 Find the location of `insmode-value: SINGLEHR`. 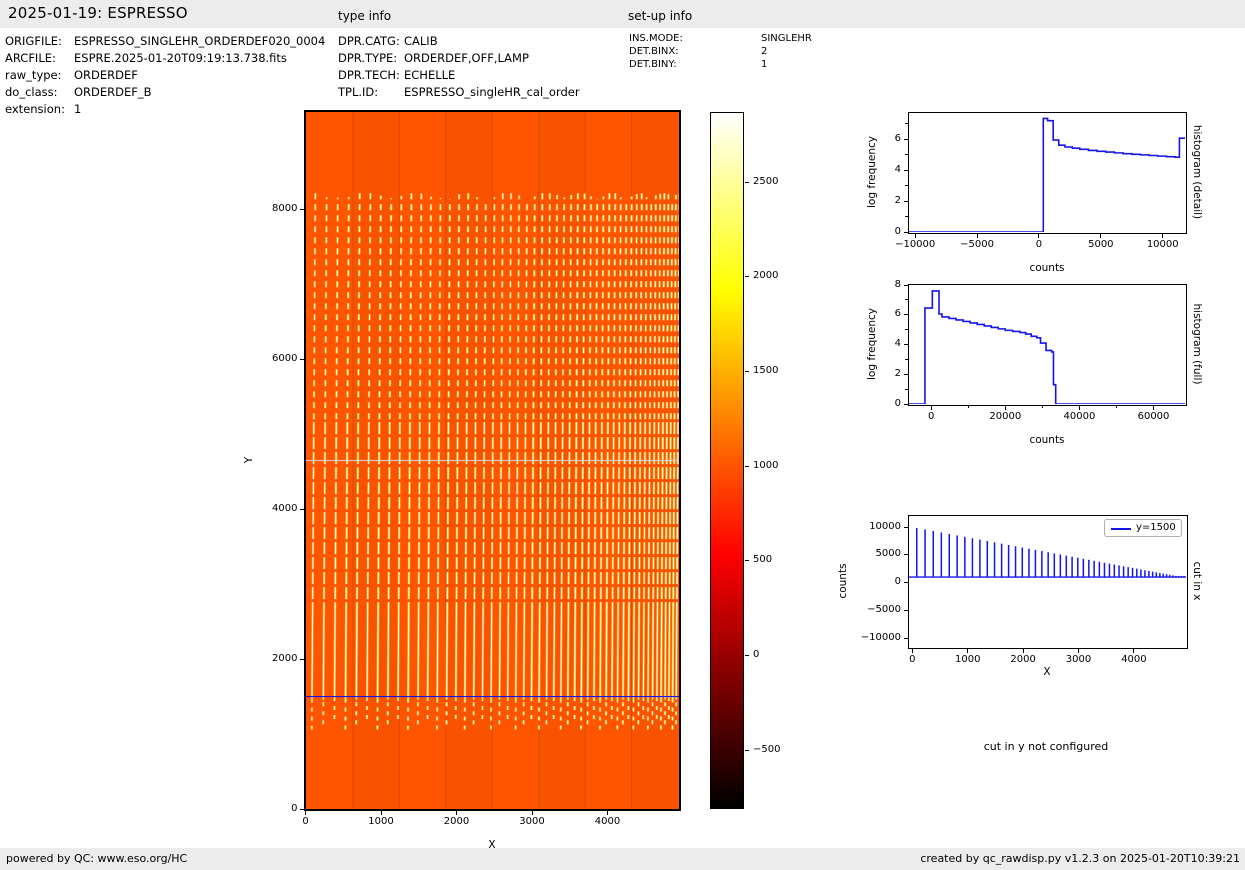

insmode-value: SINGLEHR is located at coordinates (786, 38).